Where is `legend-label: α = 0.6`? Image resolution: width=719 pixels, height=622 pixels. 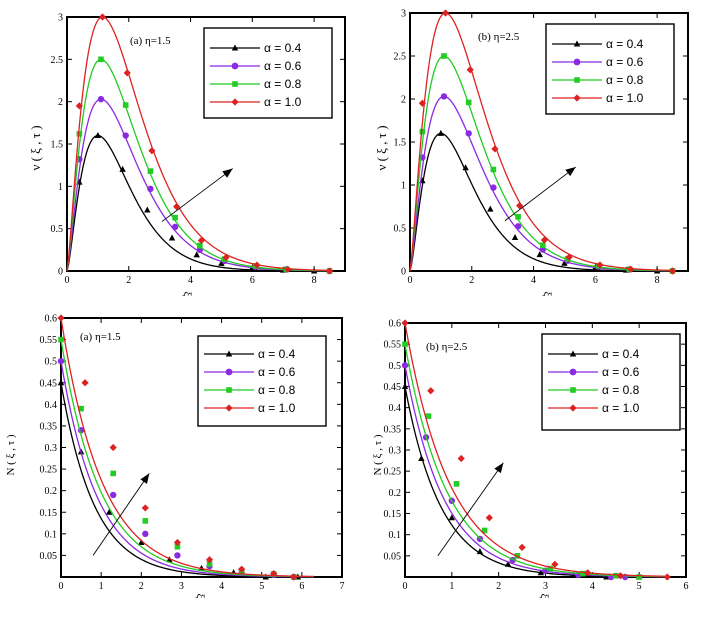
legend-label: α = 0.6 is located at coordinates (283, 66).